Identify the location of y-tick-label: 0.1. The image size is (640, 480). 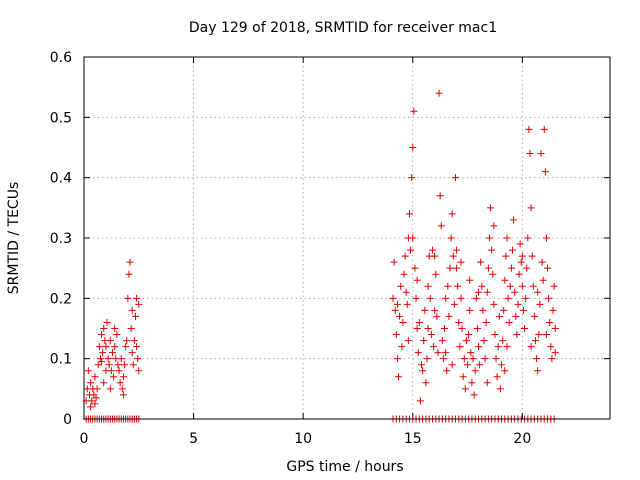
(61, 360).